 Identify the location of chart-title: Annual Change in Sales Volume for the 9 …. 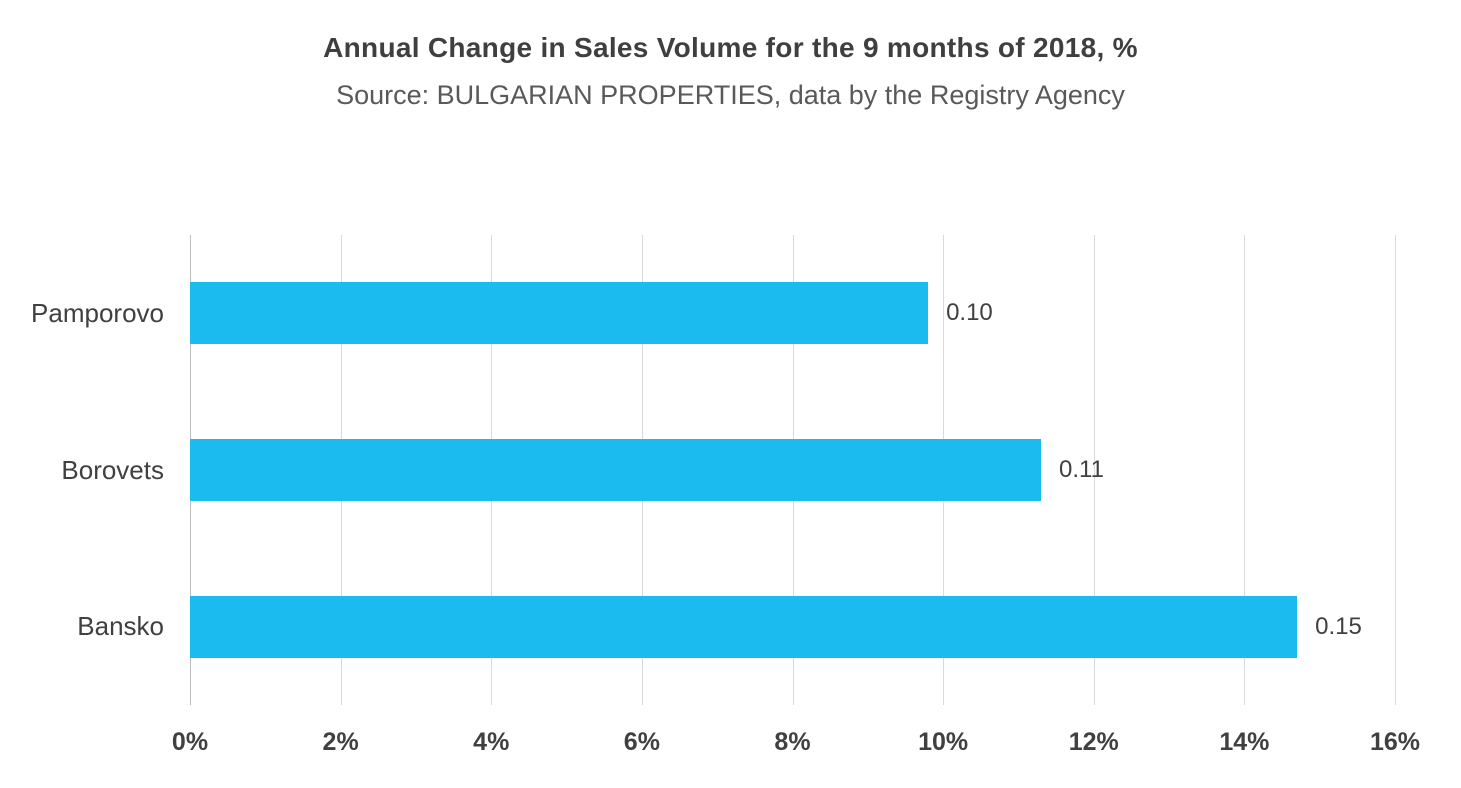
(730, 47).